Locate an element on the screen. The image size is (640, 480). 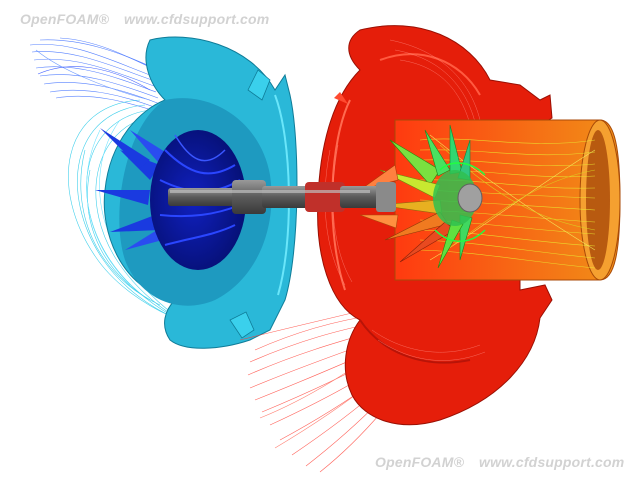
compressor-inlet-streamlines is located at coordinates (97, 76).